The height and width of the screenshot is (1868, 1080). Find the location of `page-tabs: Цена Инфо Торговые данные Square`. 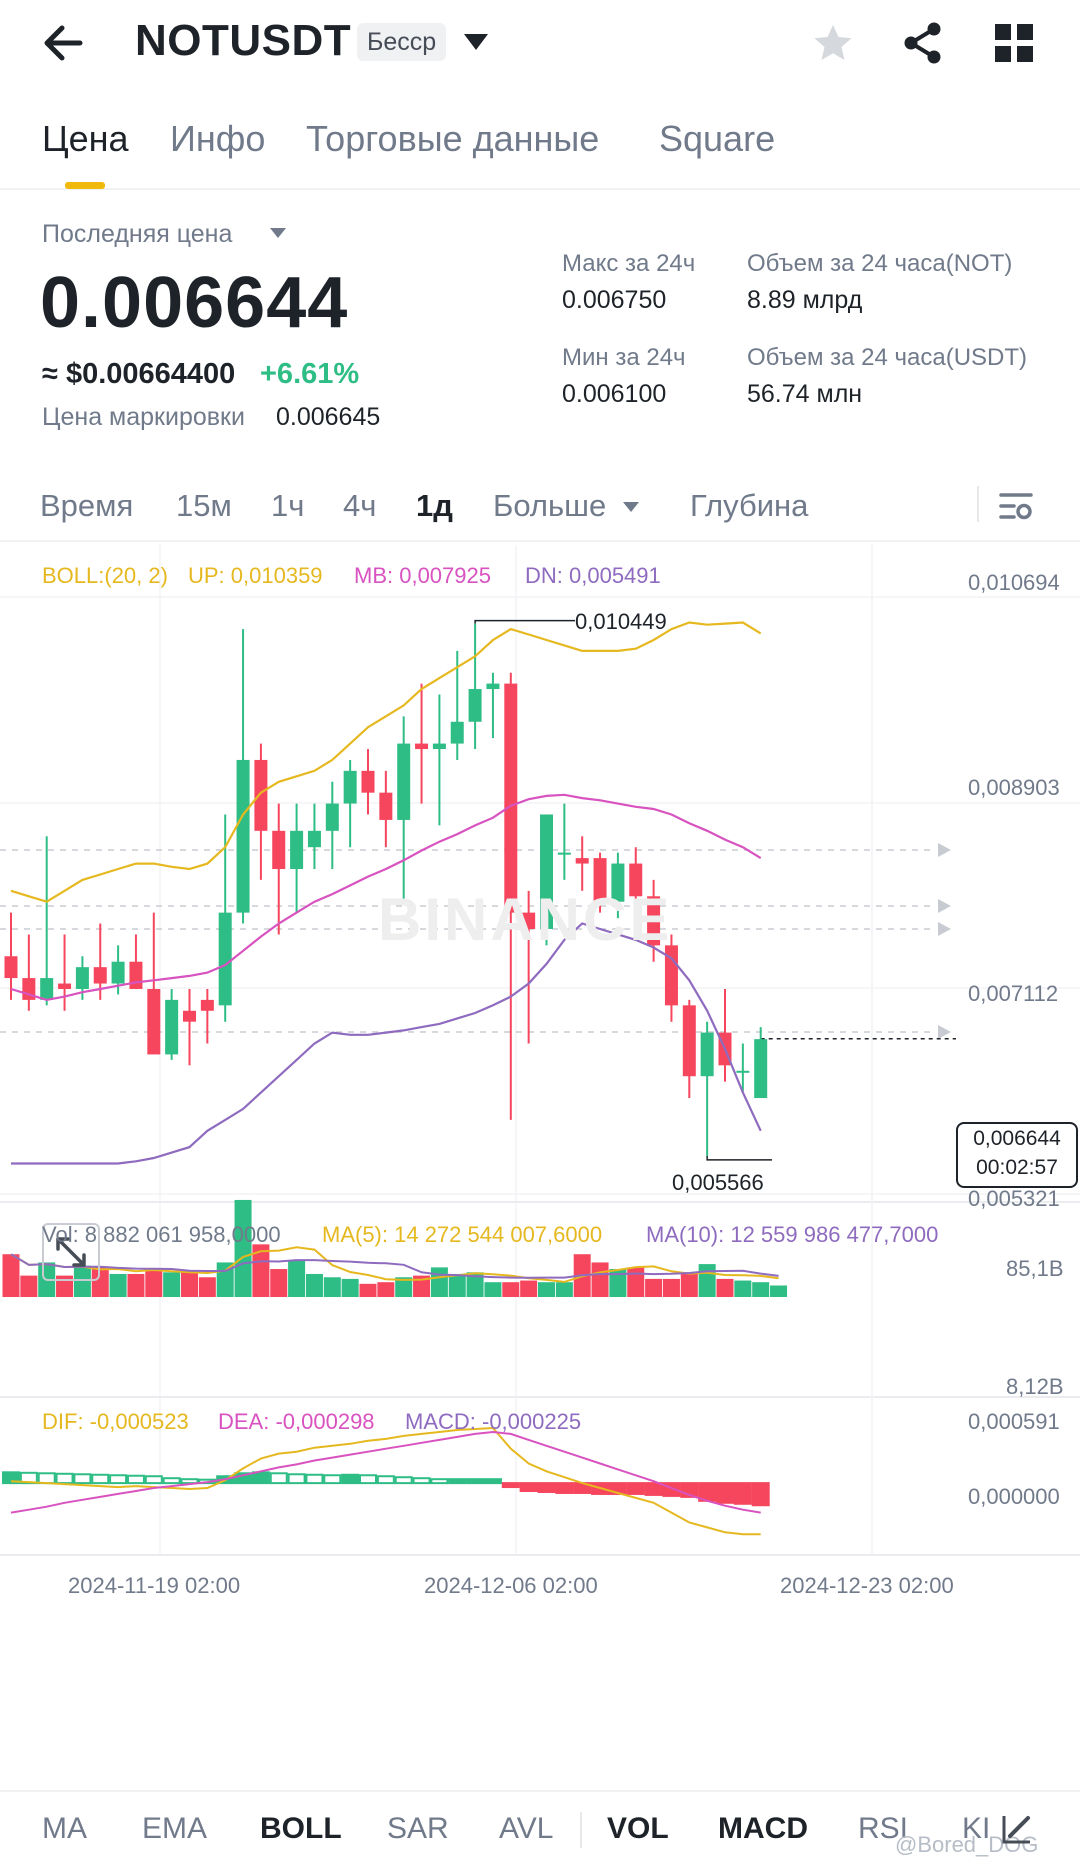

page-tabs: Цена Инфо Торговые данные Square is located at coordinates (540, 145).